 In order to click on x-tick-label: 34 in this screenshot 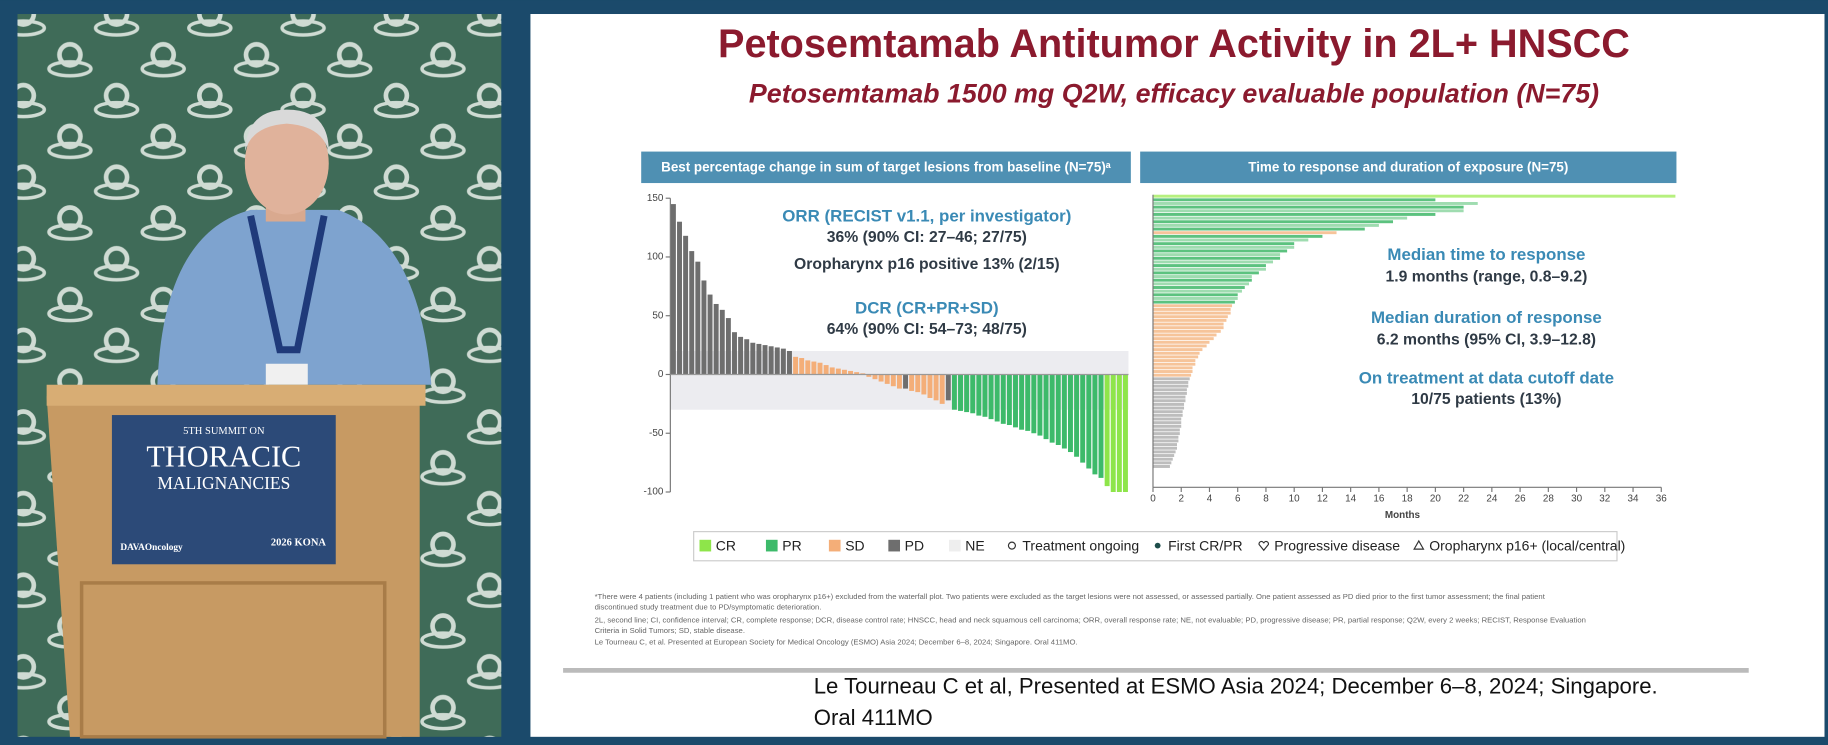, I will do `click(1634, 499)`.